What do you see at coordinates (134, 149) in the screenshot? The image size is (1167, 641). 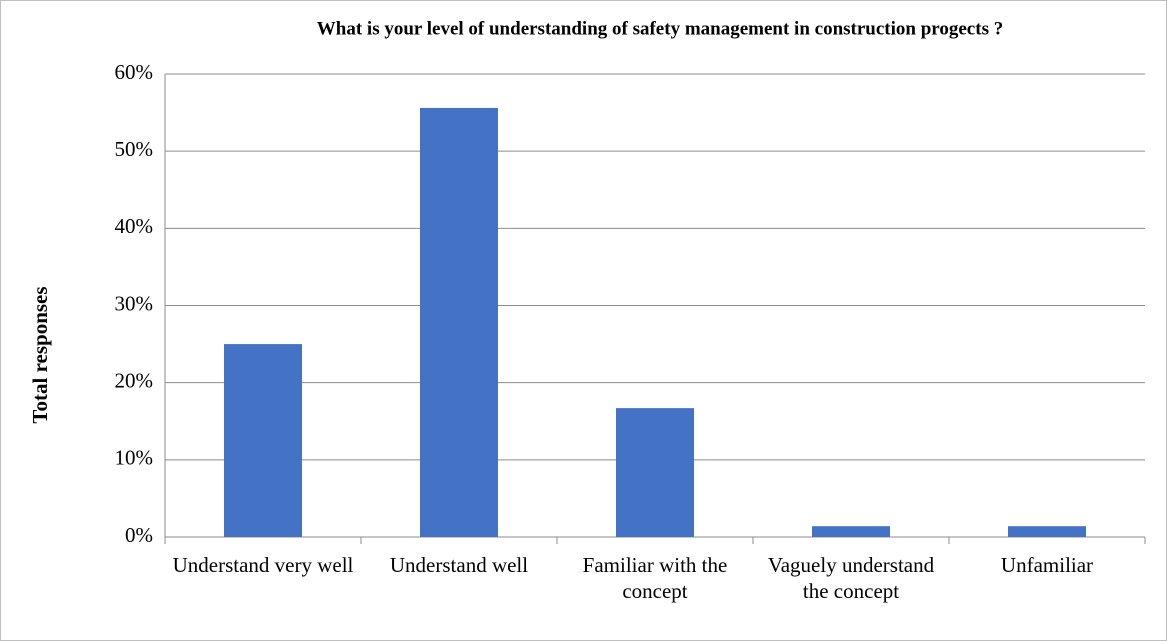 I see `y-tick-label: 50%` at bounding box center [134, 149].